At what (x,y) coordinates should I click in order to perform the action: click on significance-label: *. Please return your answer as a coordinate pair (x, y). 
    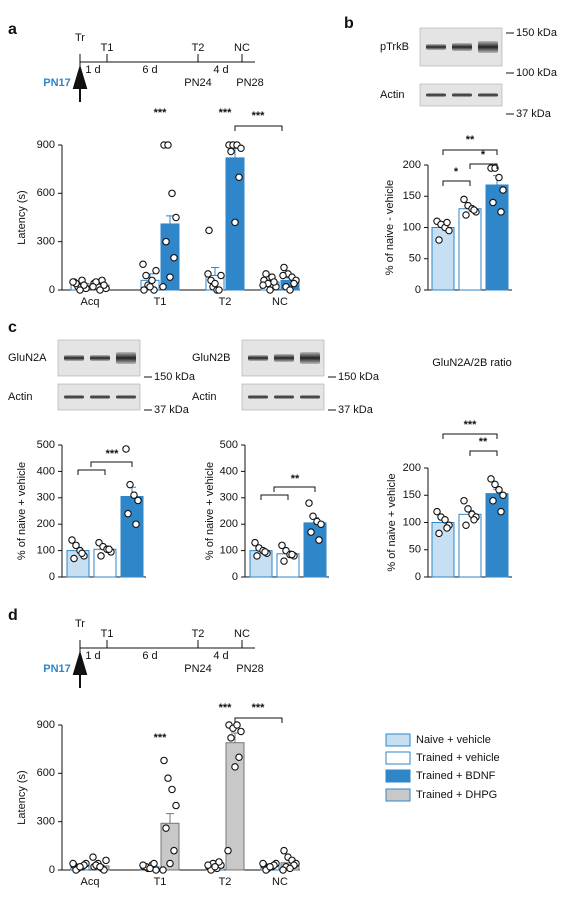
    Looking at the image, I should click on (456, 172).